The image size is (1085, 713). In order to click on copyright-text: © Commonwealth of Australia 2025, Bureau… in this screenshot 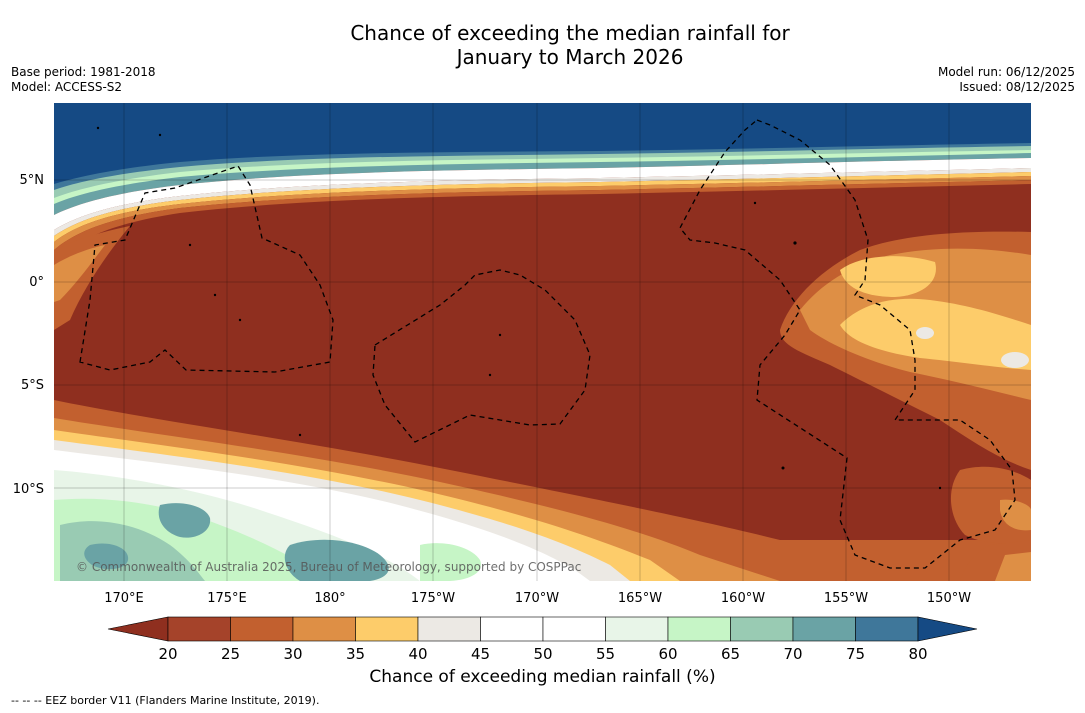, I will do `click(328, 567)`.